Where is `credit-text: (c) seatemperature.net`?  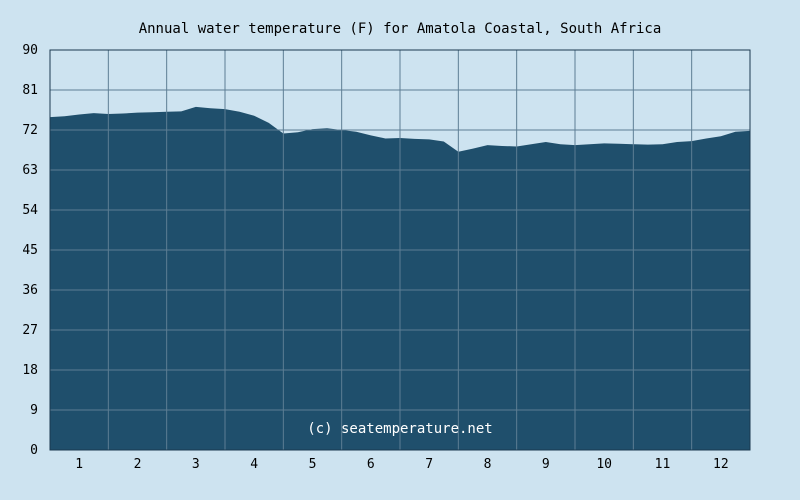 credit-text: (c) seatemperature.net is located at coordinates (399, 429).